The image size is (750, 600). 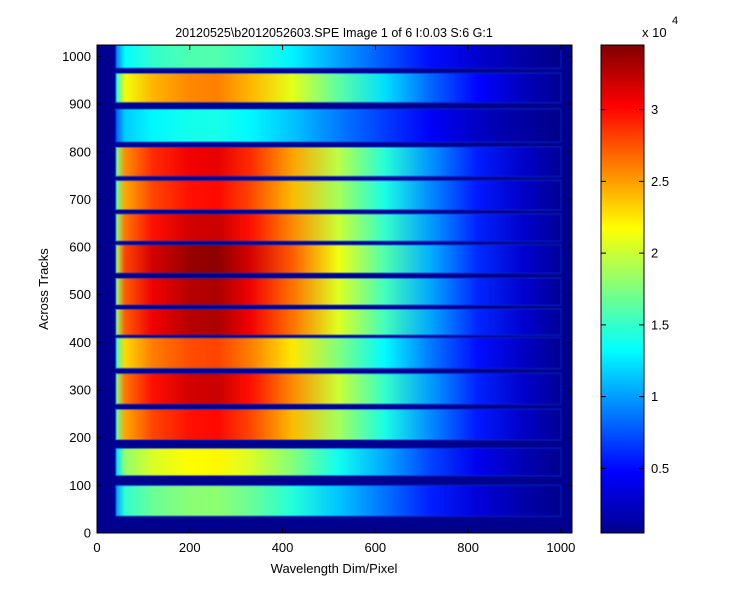 I want to click on colorbar-tick-label: 0.5, so click(x=660, y=468).